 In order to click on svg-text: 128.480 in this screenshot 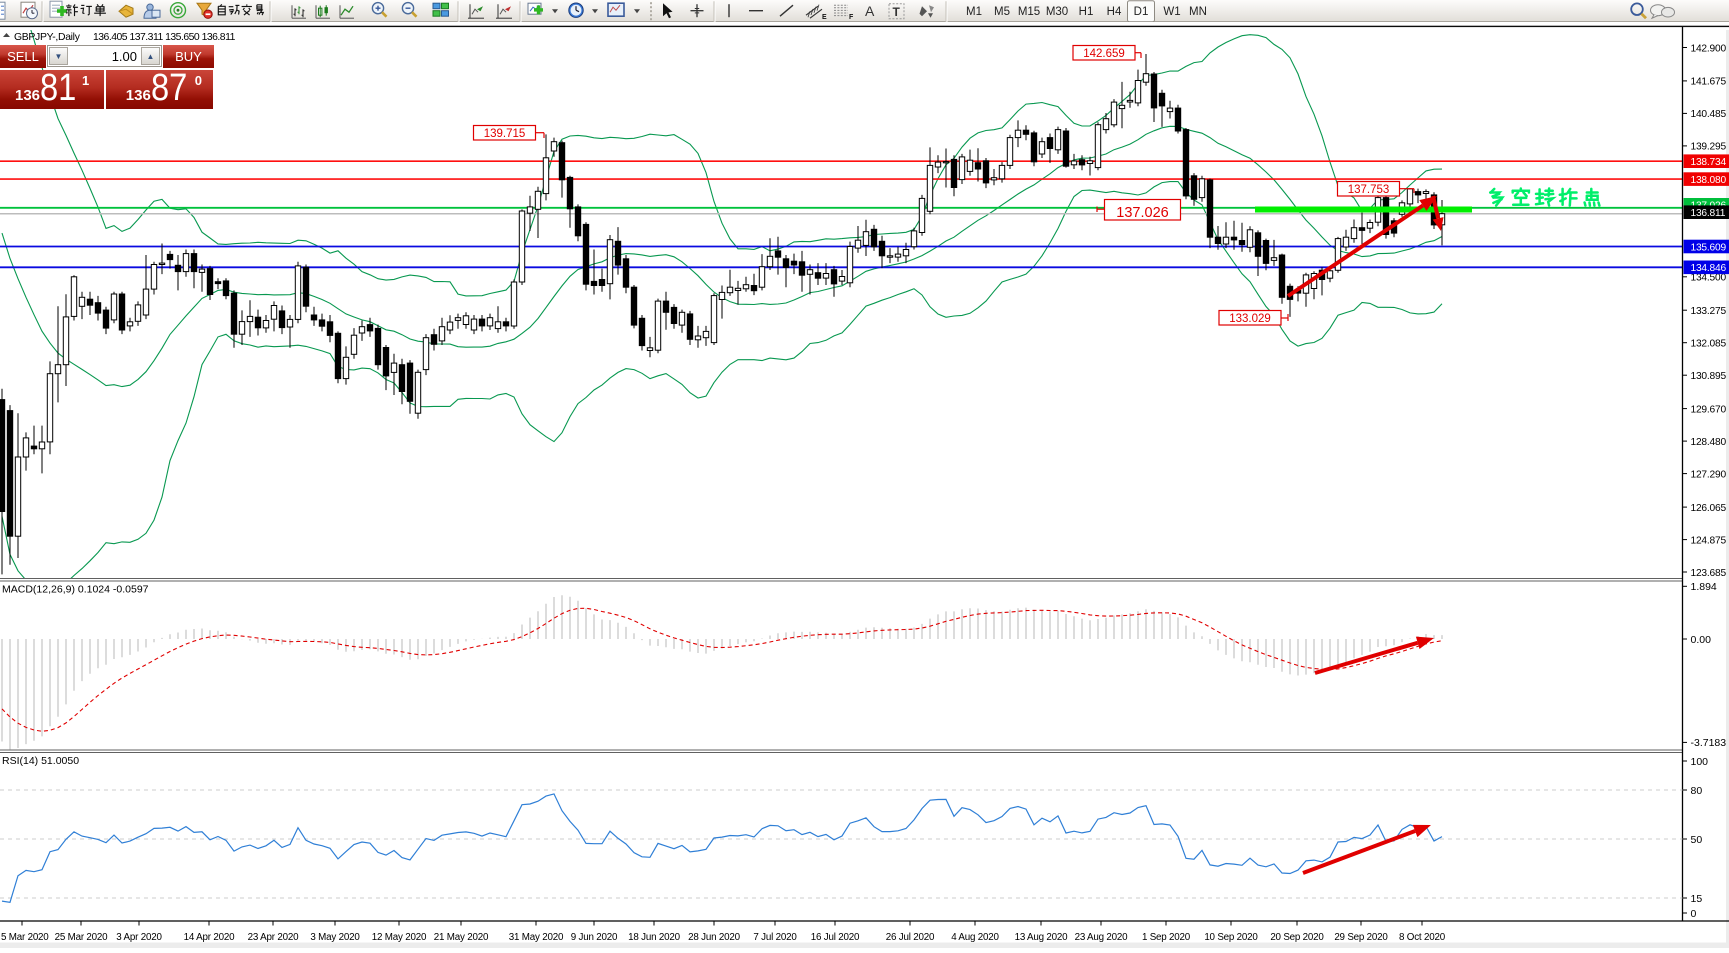, I will do `click(1709, 442)`.